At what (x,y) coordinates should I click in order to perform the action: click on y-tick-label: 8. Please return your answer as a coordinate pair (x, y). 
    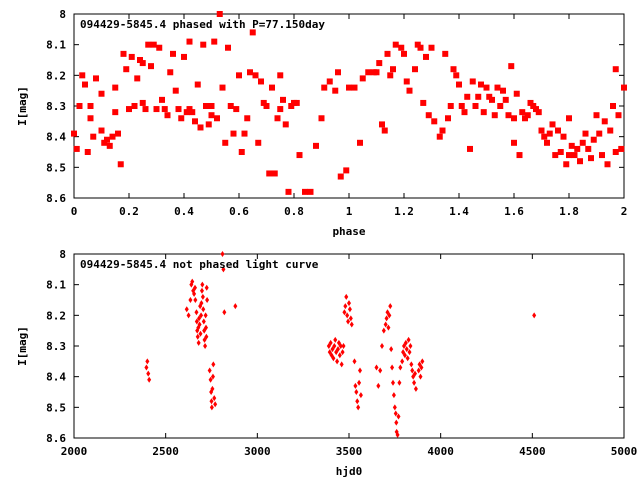
    Looking at the image, I should click on (62, 254).